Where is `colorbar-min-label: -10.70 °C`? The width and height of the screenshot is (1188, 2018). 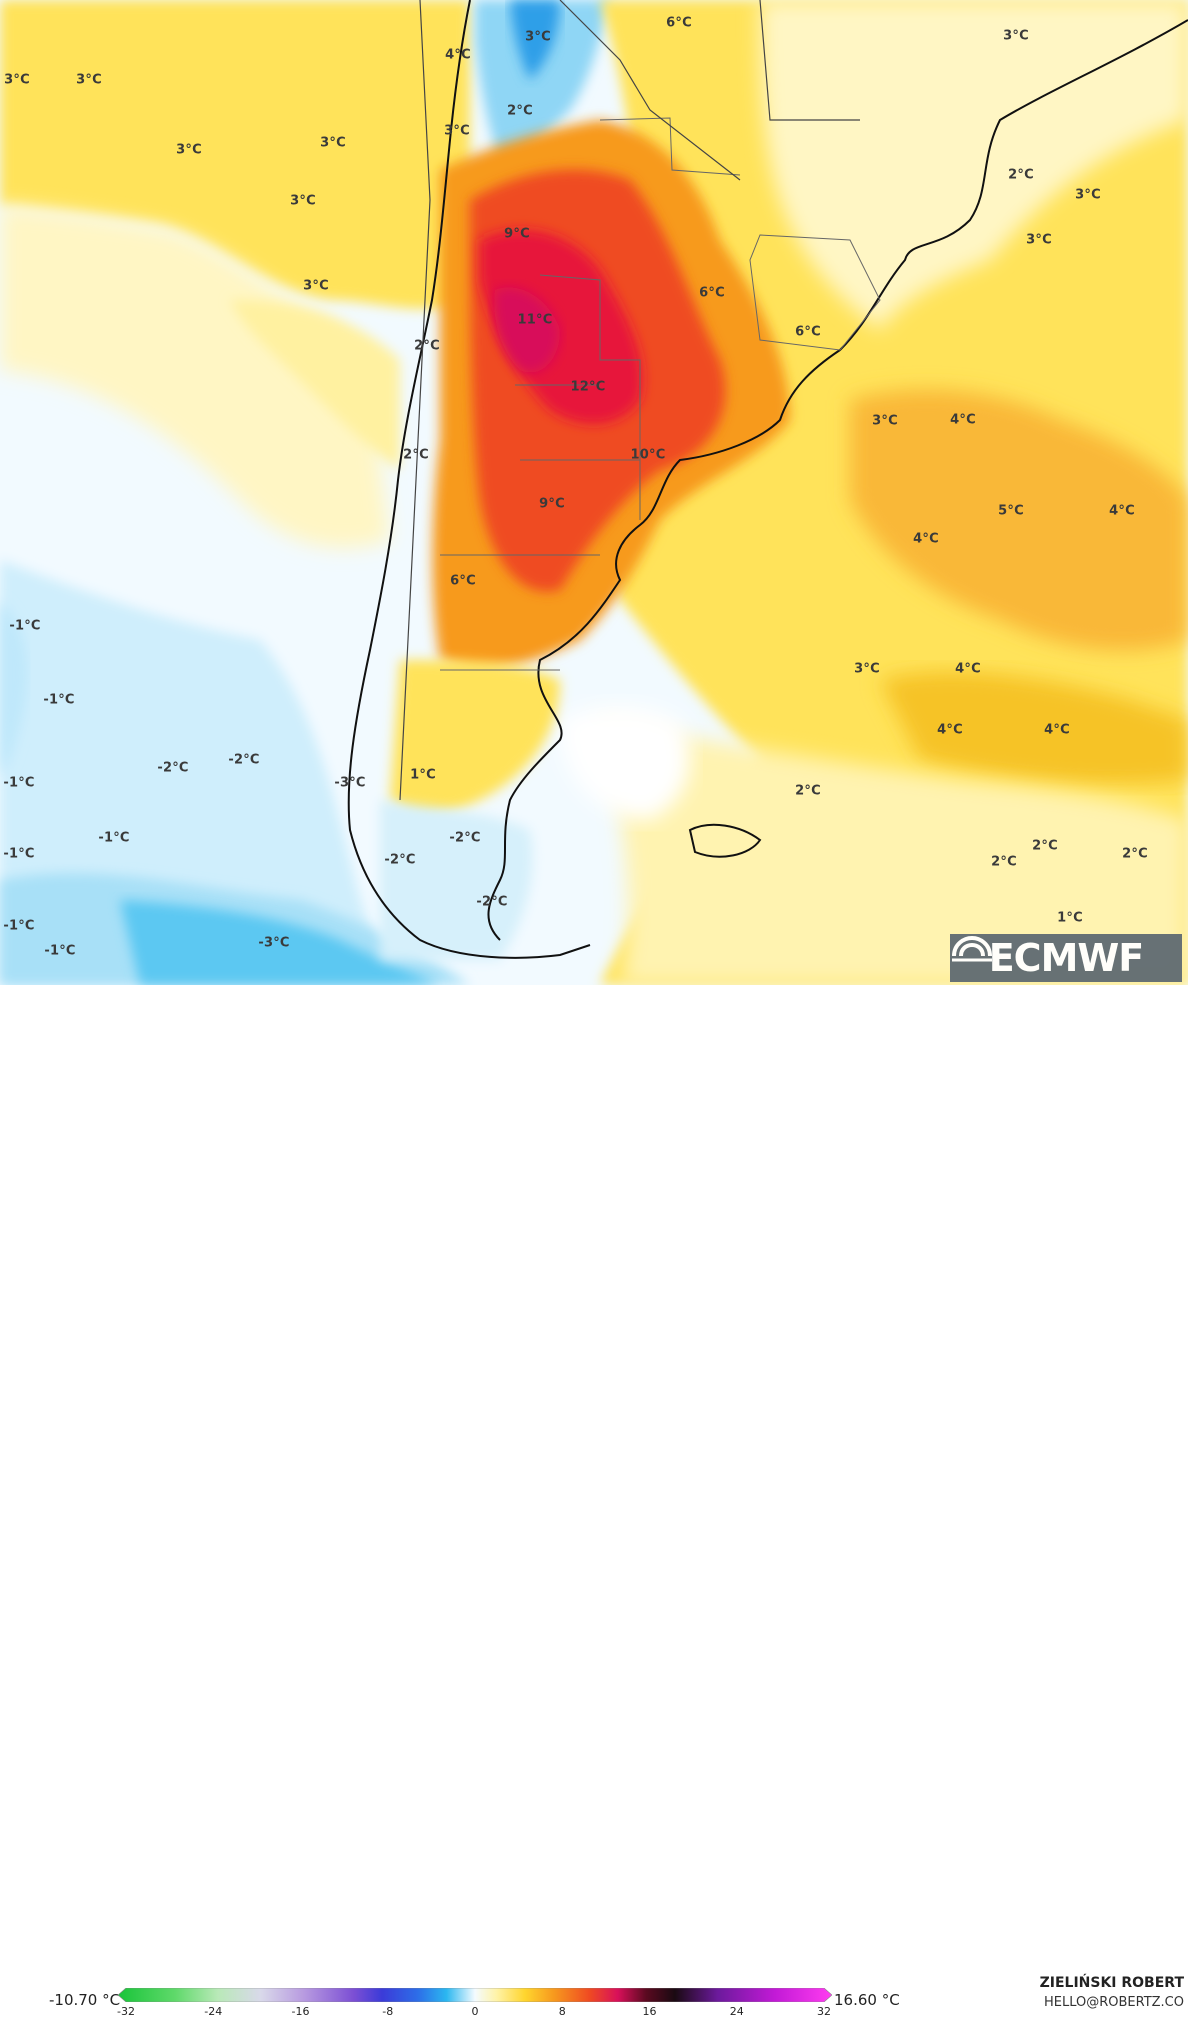
colorbar-min-label: -10.70 °C is located at coordinates (85, 2000).